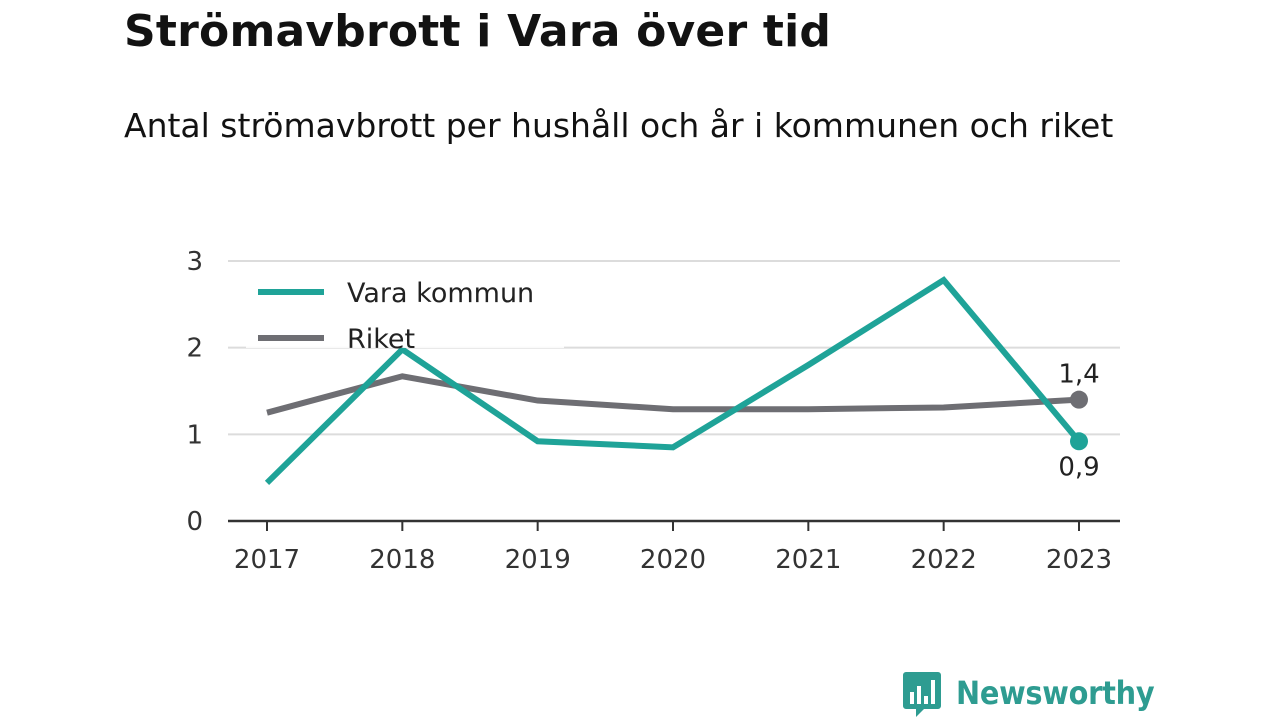 The width and height of the screenshot is (1280, 720). Describe the element at coordinates (1078, 467) in the screenshot. I see `end-value-label: 0,9` at that location.